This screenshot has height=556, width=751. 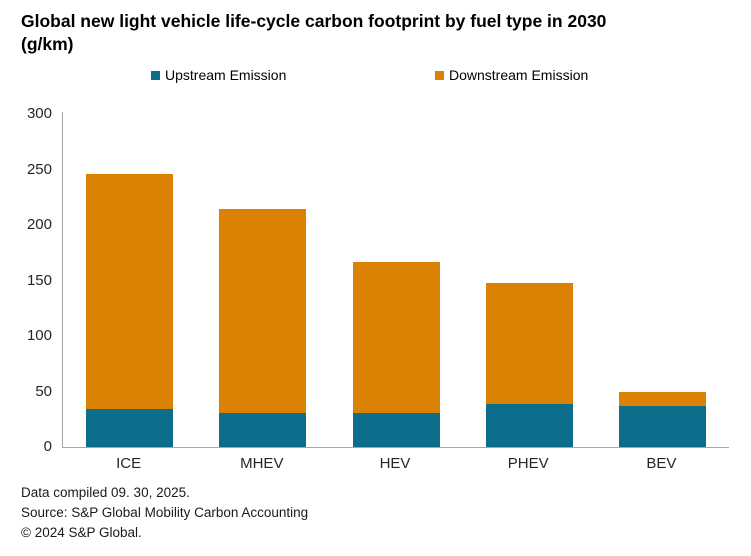 I want to click on legend-label-upstream: Upstream Emission, so click(x=226, y=75).